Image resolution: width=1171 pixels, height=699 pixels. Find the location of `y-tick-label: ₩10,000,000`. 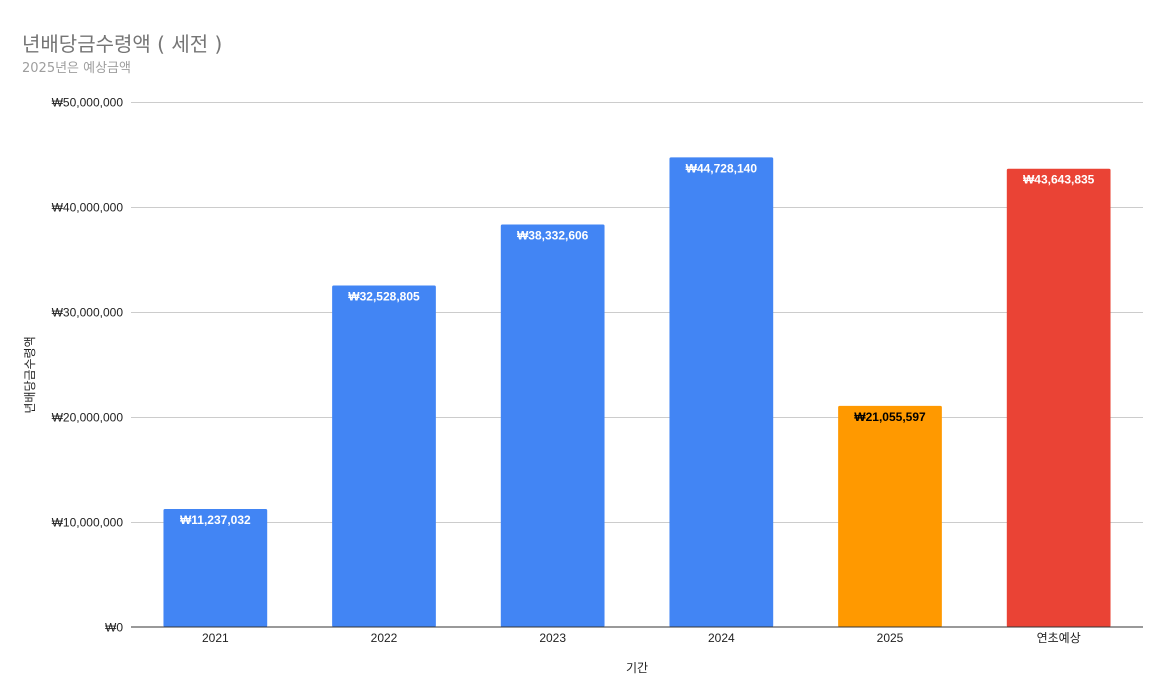

y-tick-label: ₩10,000,000 is located at coordinates (88, 523).